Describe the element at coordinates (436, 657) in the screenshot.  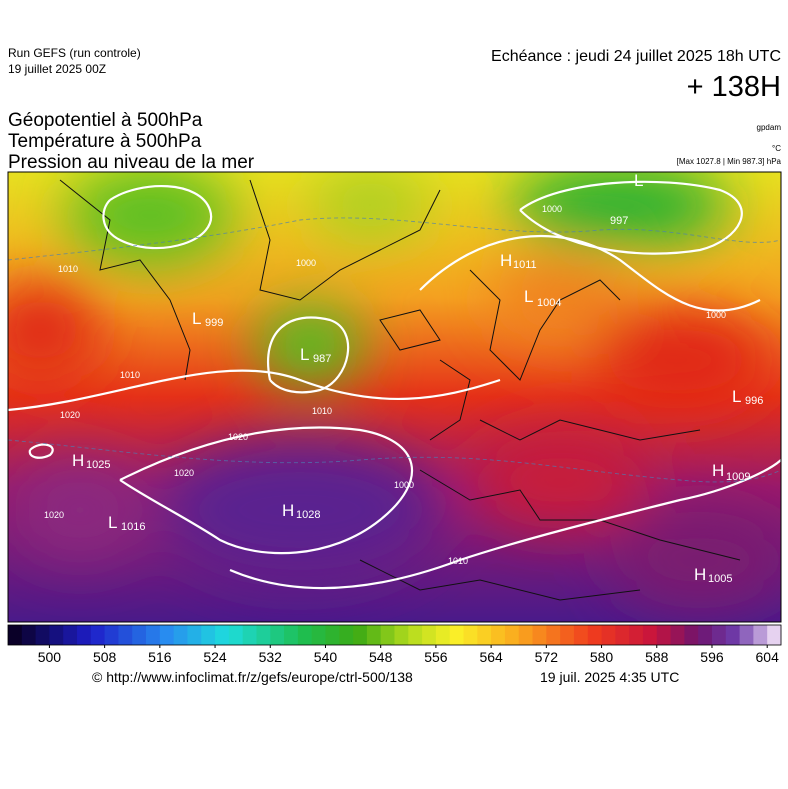
I see `colorbar-tick-label: 556` at that location.